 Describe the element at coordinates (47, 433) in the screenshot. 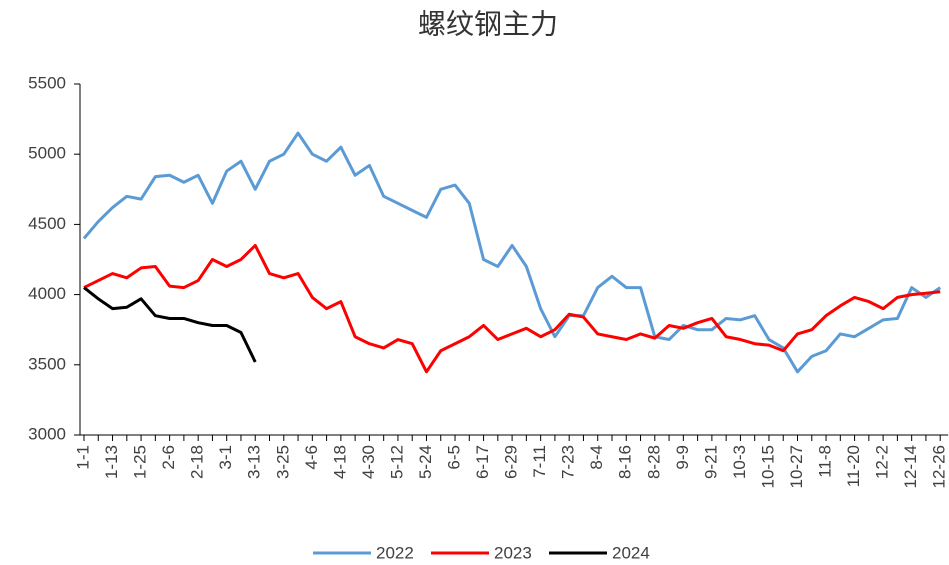

I see `y-tick-label: 3000` at that location.